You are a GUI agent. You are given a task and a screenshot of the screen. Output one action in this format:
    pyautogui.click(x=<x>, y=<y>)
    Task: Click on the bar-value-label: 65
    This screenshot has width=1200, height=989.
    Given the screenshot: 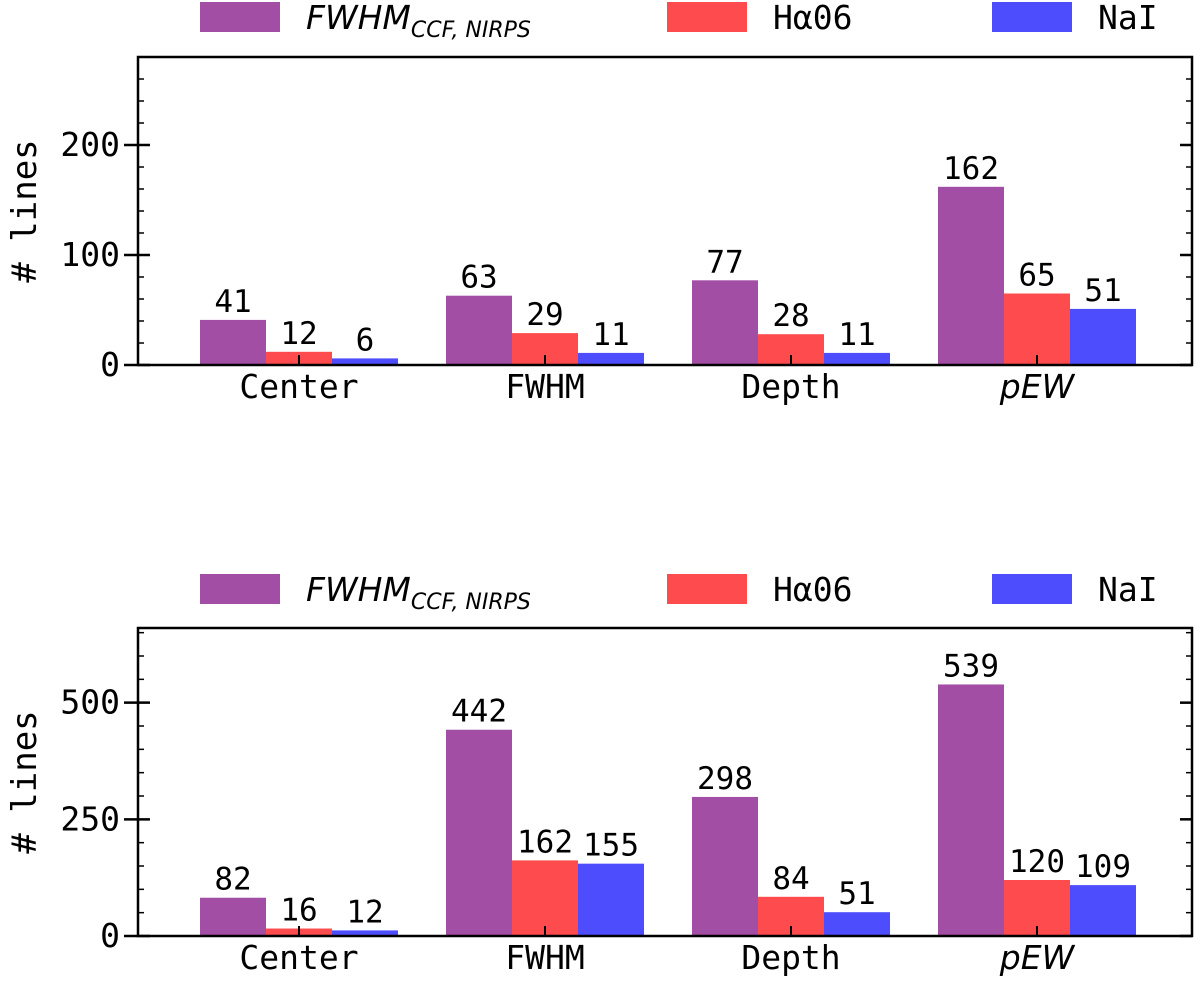 What is the action you would take?
    pyautogui.click(x=1036, y=276)
    